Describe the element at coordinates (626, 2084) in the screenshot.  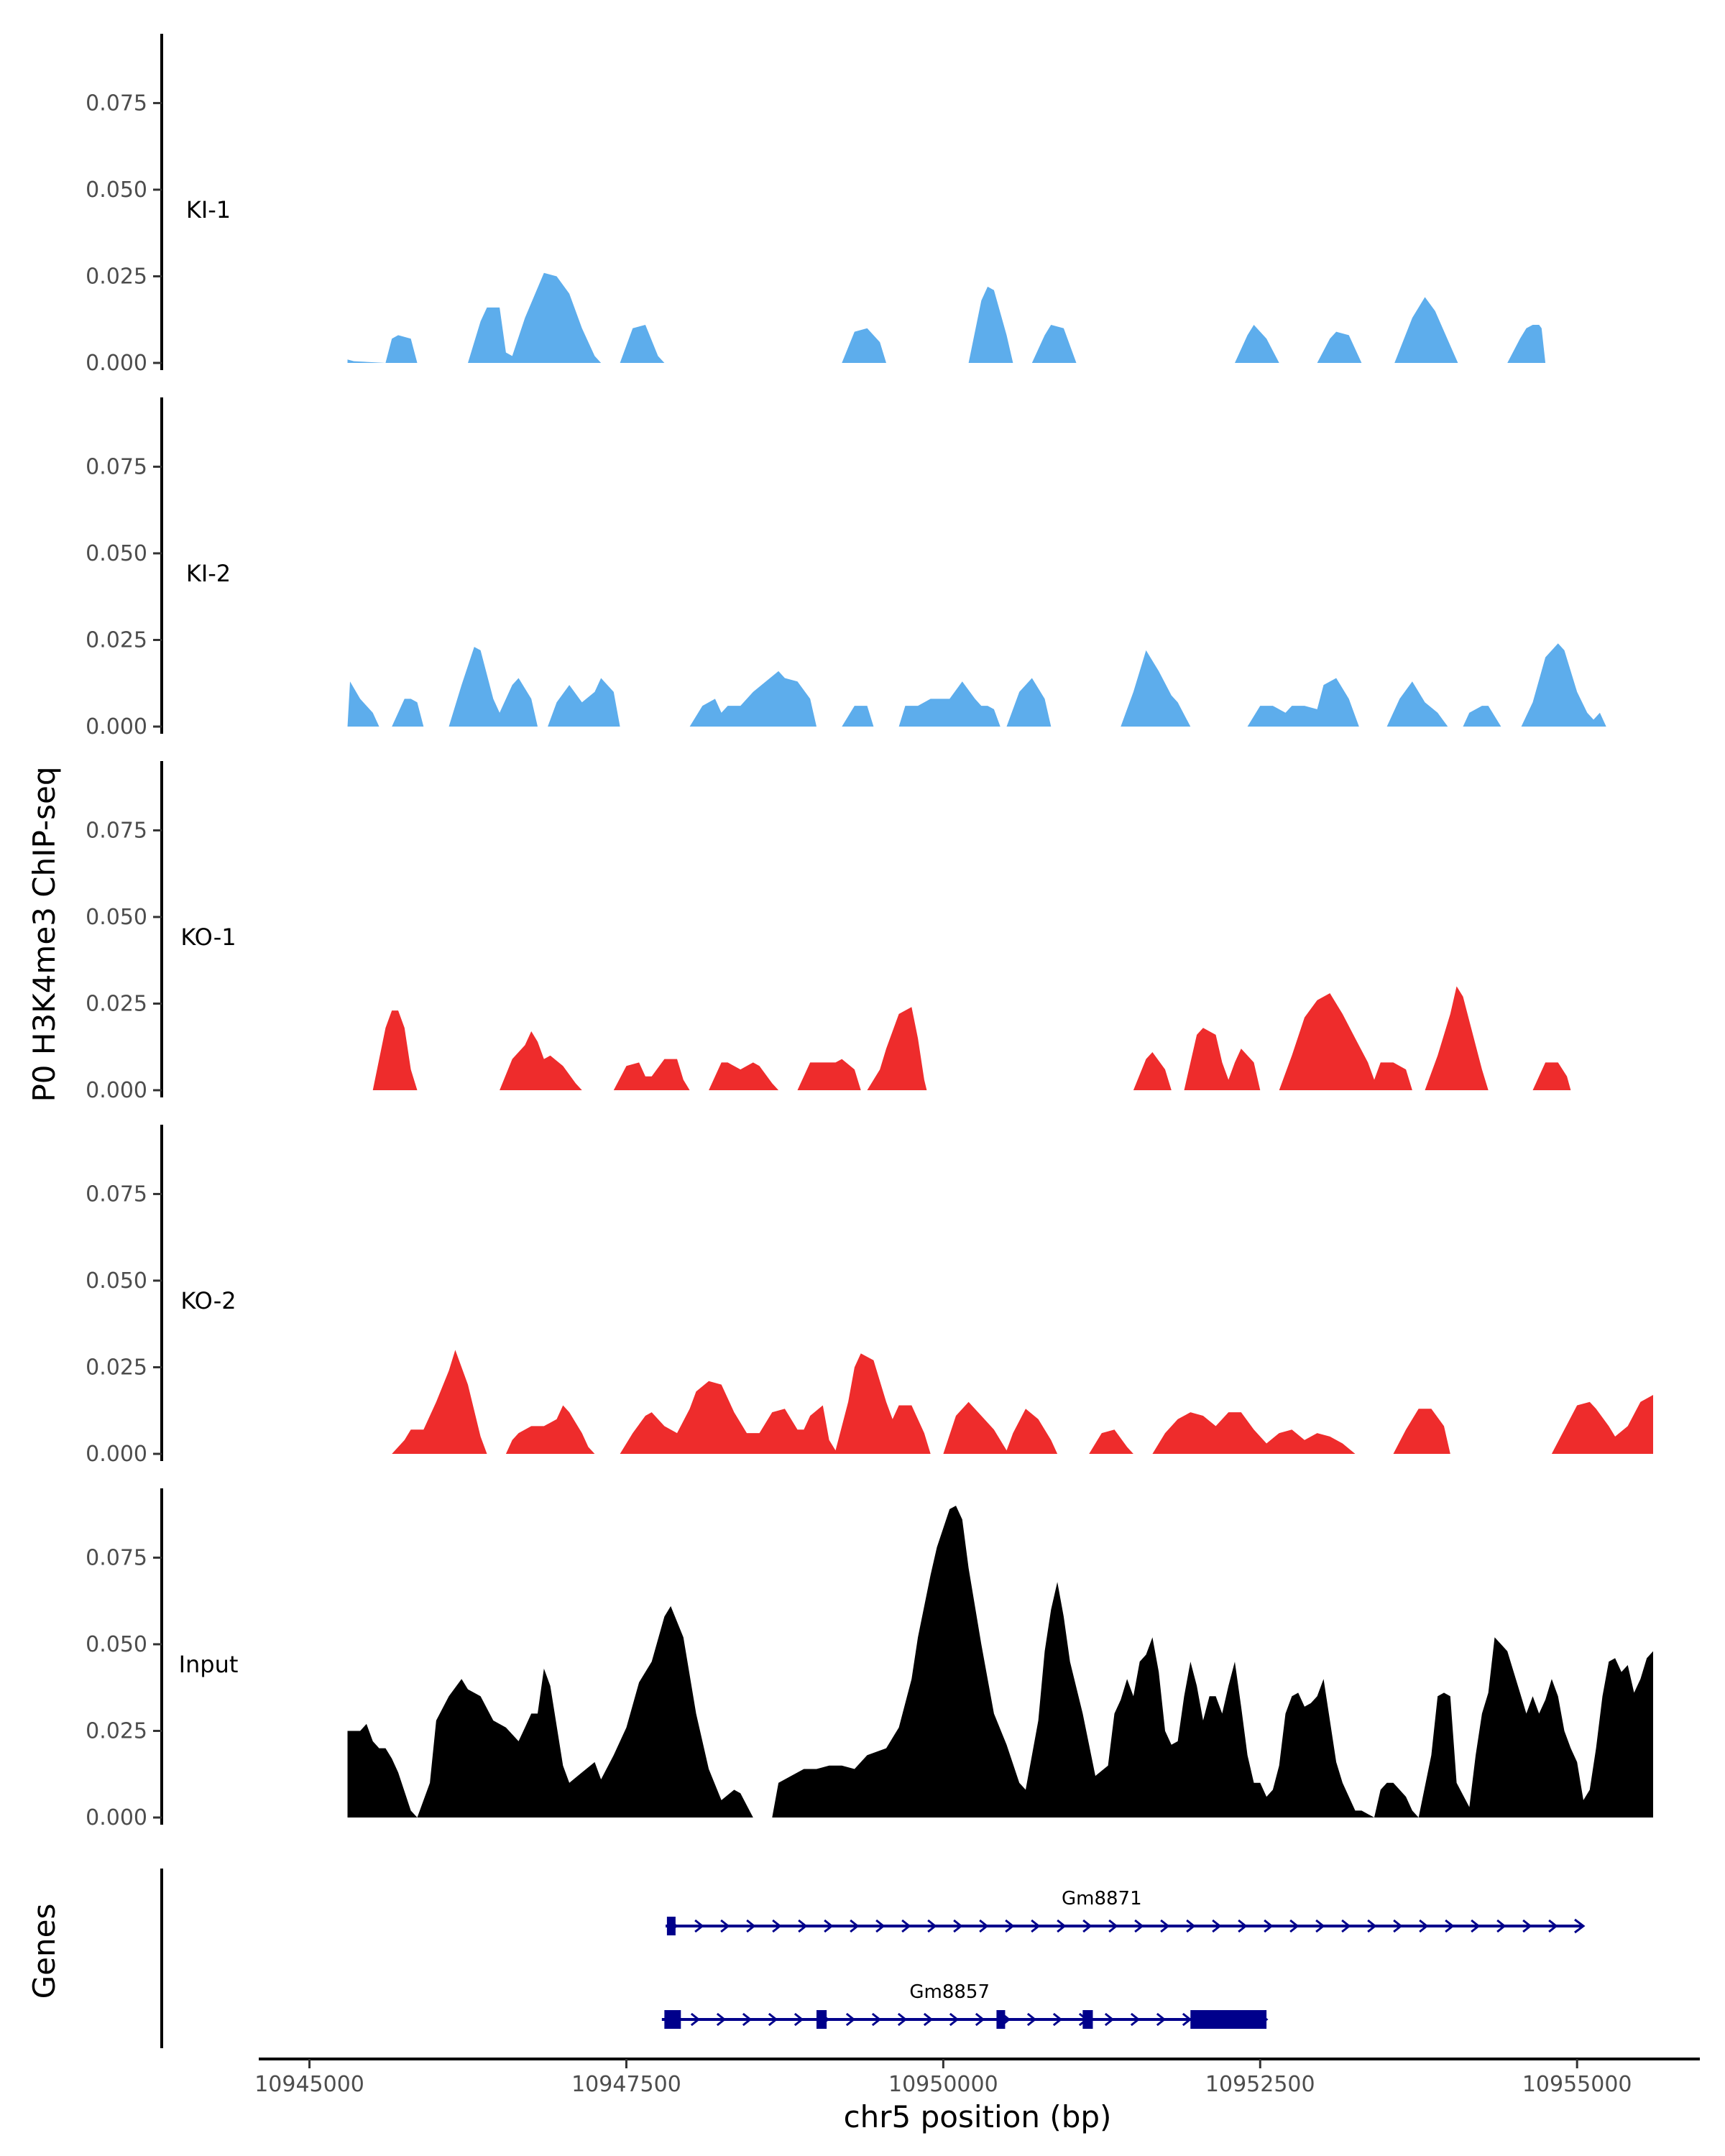
I see `x-tick-label: 10947500` at that location.